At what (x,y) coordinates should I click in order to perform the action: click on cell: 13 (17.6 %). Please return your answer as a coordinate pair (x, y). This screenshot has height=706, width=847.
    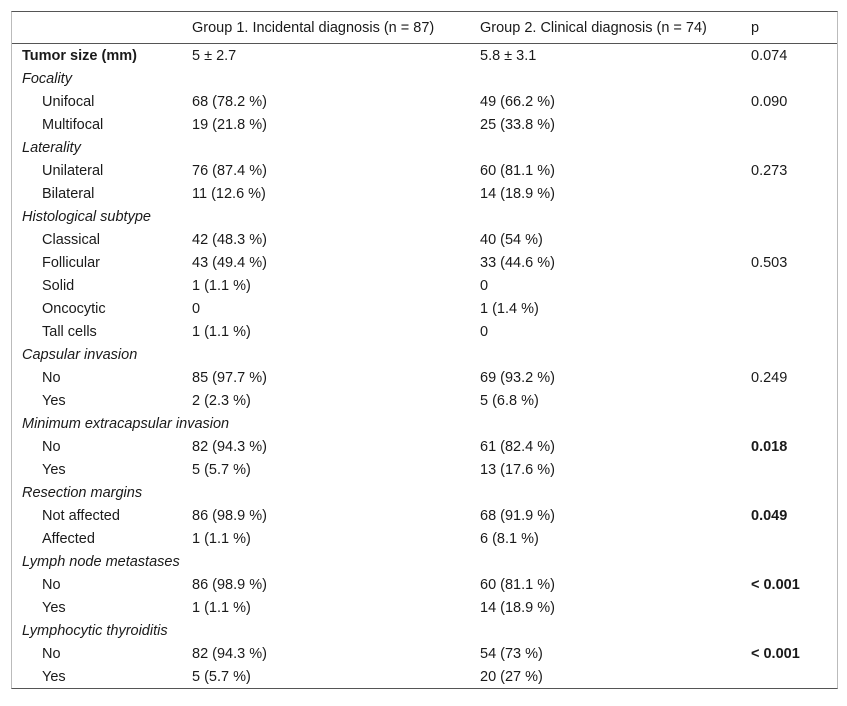
    Looking at the image, I should click on (517, 469).